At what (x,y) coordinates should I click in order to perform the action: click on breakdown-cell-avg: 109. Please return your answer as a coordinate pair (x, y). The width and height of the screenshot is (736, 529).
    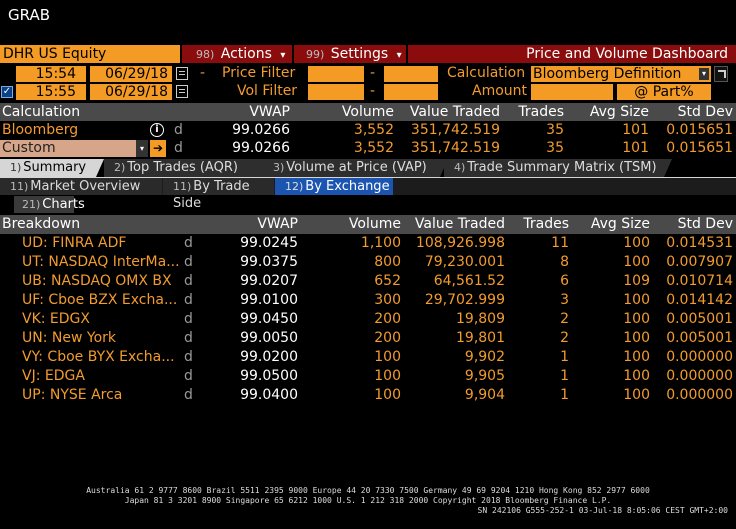
    Looking at the image, I should click on (636, 281).